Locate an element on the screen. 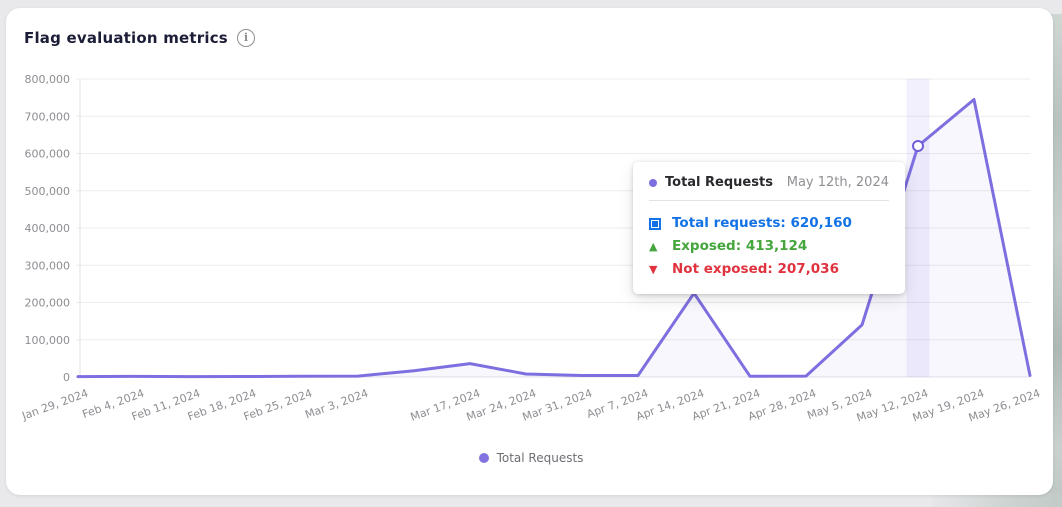 The height and width of the screenshot is (507, 1062). series-dot-icon is located at coordinates (653, 182).